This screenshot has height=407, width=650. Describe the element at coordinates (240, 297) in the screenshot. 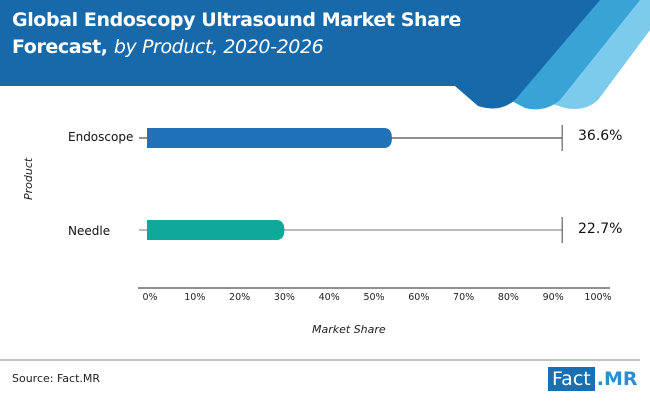

I see `x-tick-label: 20%` at that location.